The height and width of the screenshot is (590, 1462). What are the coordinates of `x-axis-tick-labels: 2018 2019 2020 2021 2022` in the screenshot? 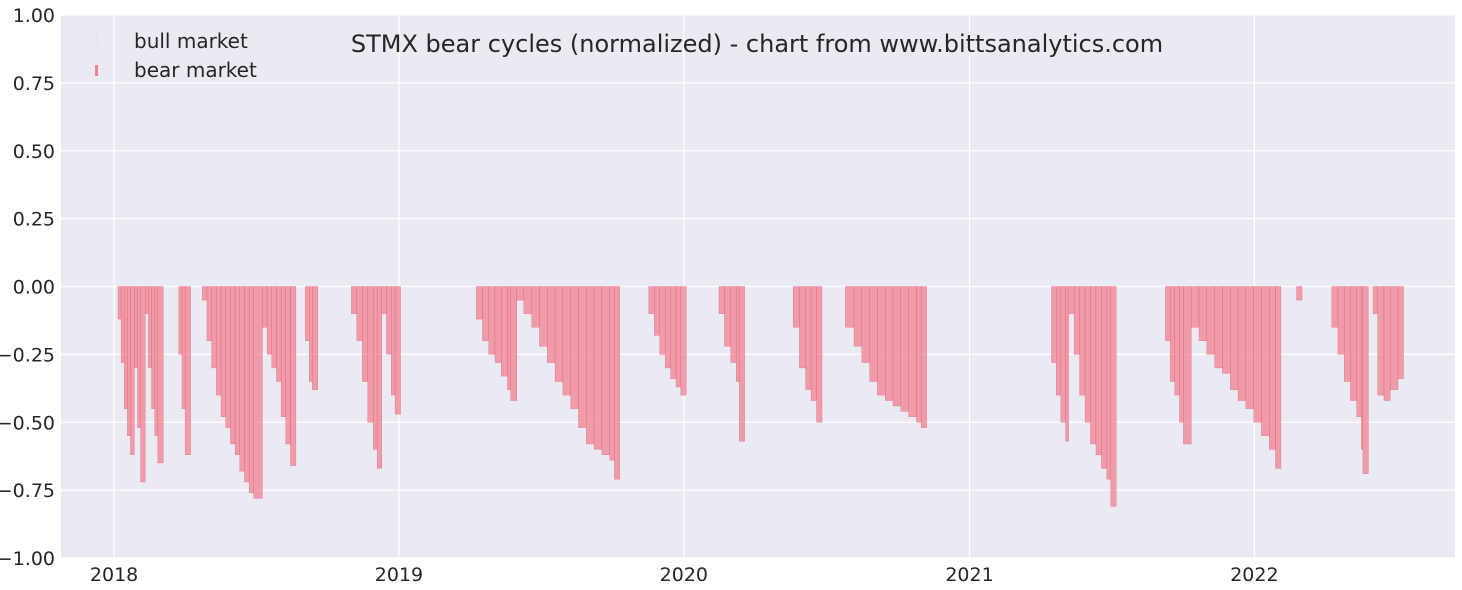 It's located at (684, 575).